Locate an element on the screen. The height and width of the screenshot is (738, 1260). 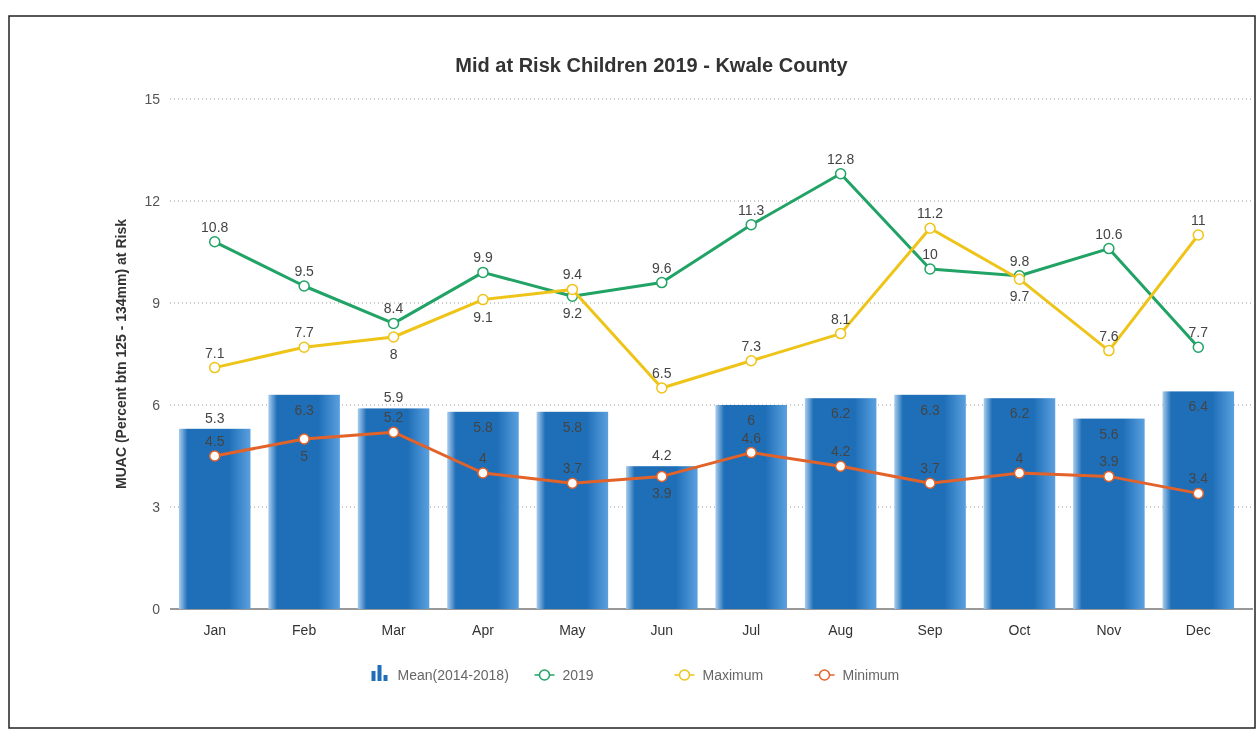
data-label: 11 is located at coordinates (1198, 220).